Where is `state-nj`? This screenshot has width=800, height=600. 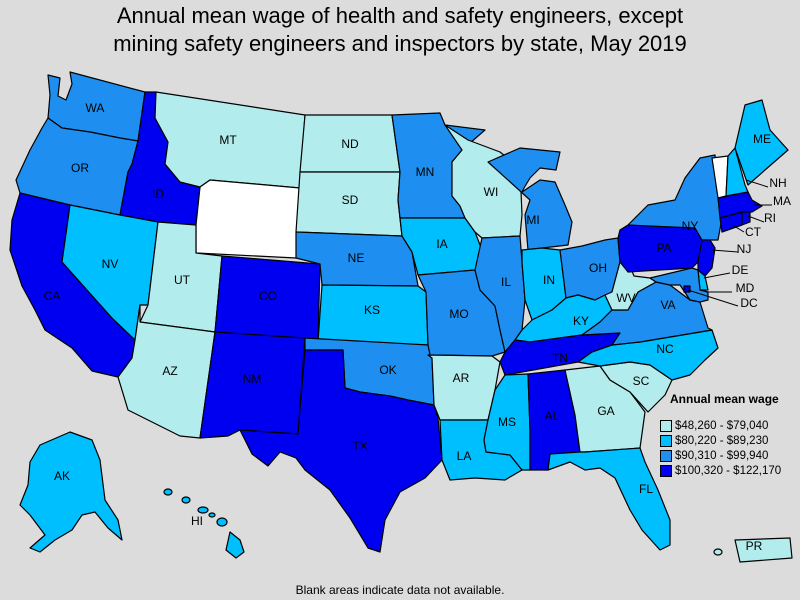 state-nj is located at coordinates (706, 258).